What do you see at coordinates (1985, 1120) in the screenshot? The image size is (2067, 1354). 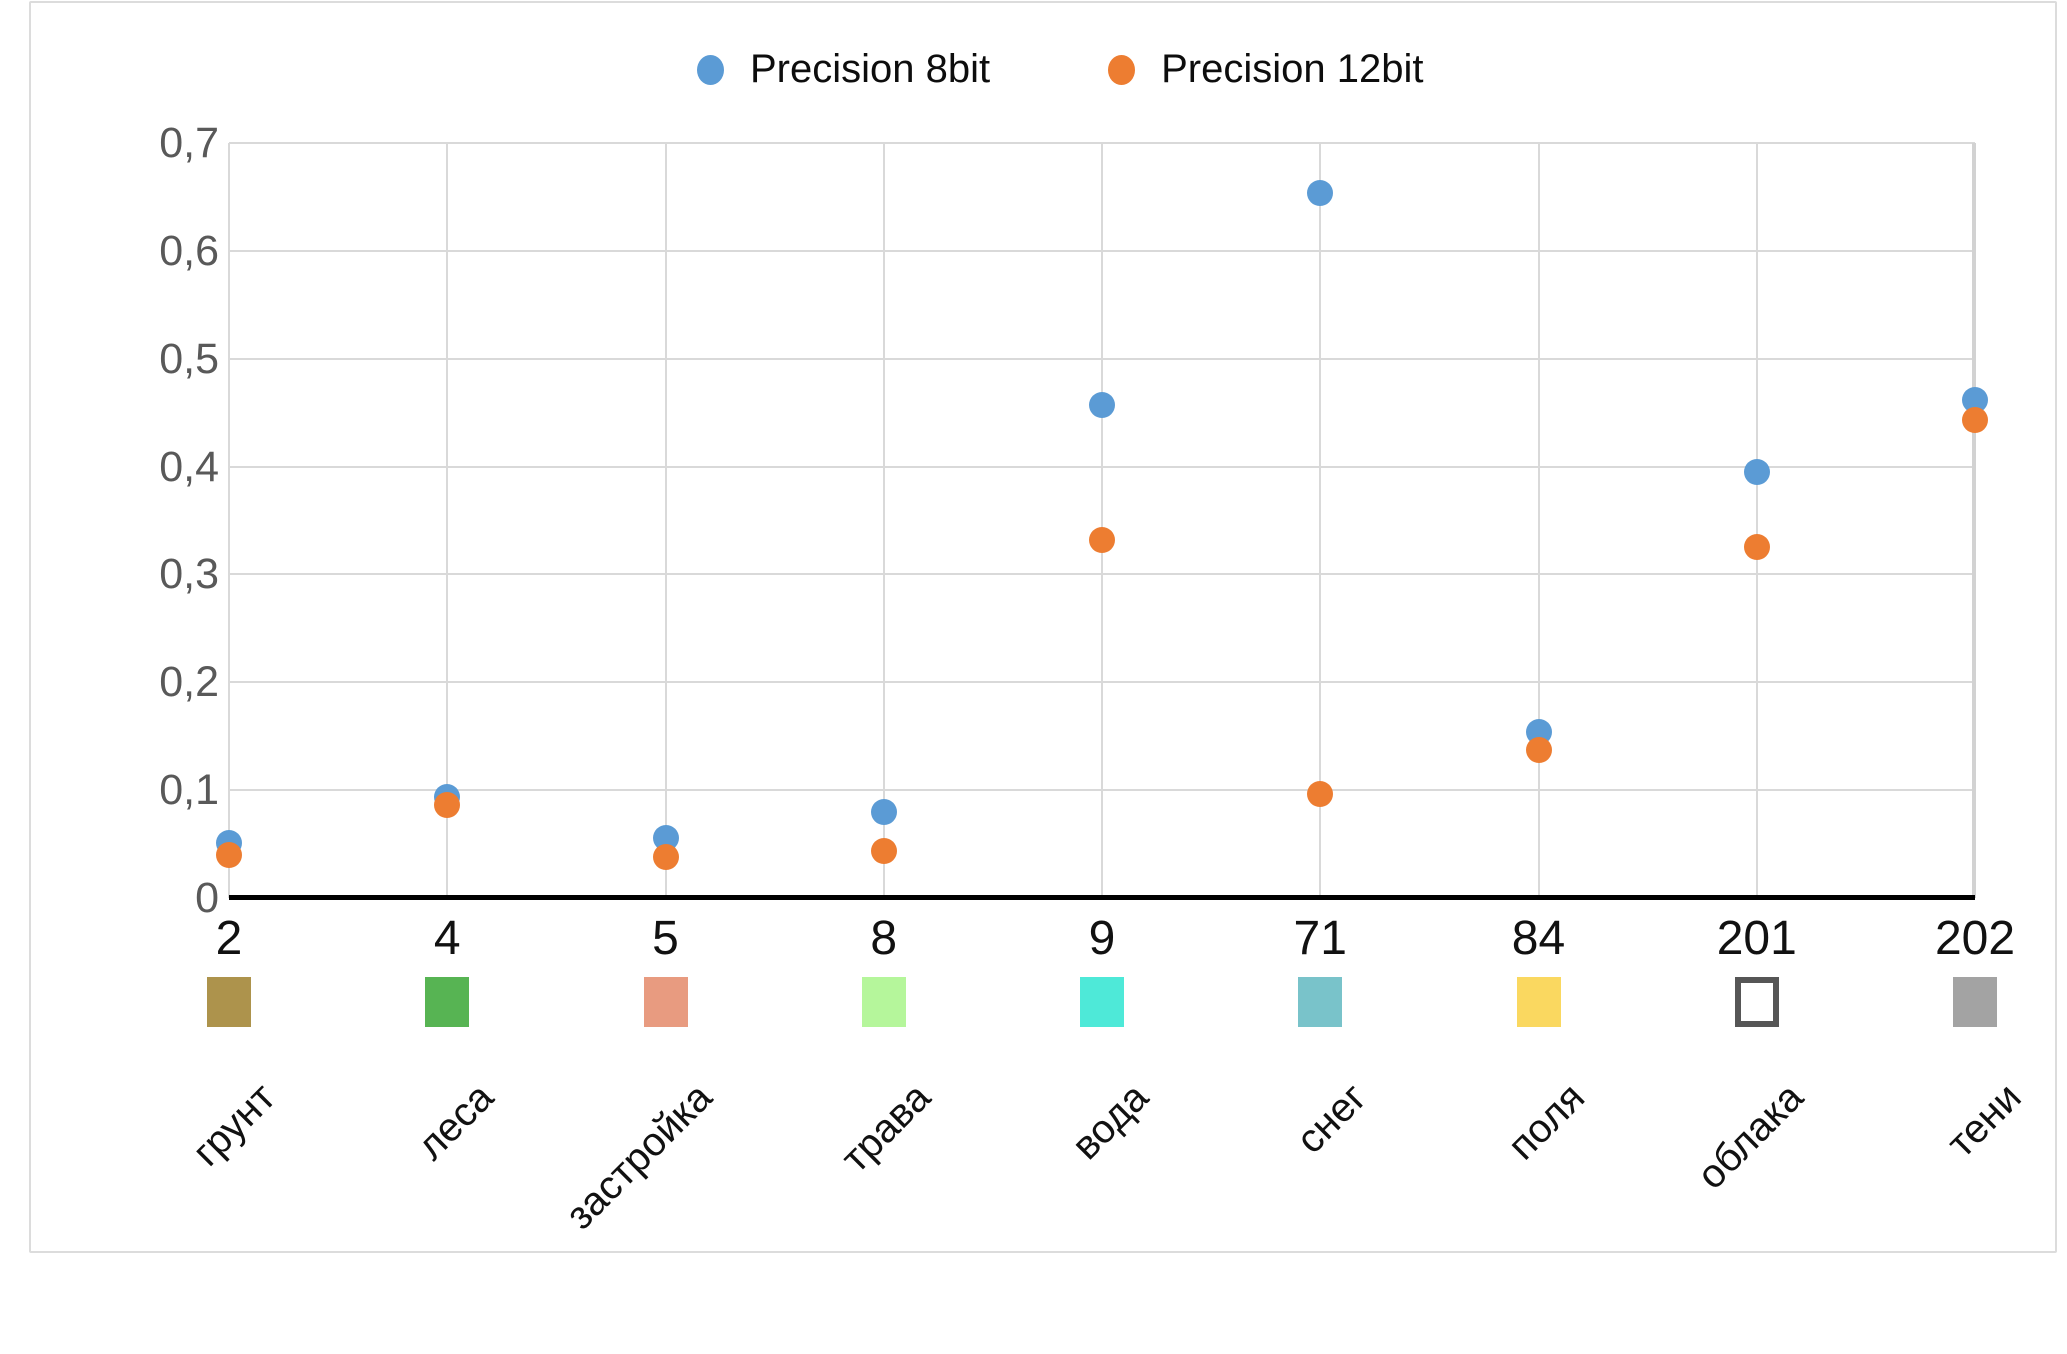 I see `category-label: тени` at bounding box center [1985, 1120].